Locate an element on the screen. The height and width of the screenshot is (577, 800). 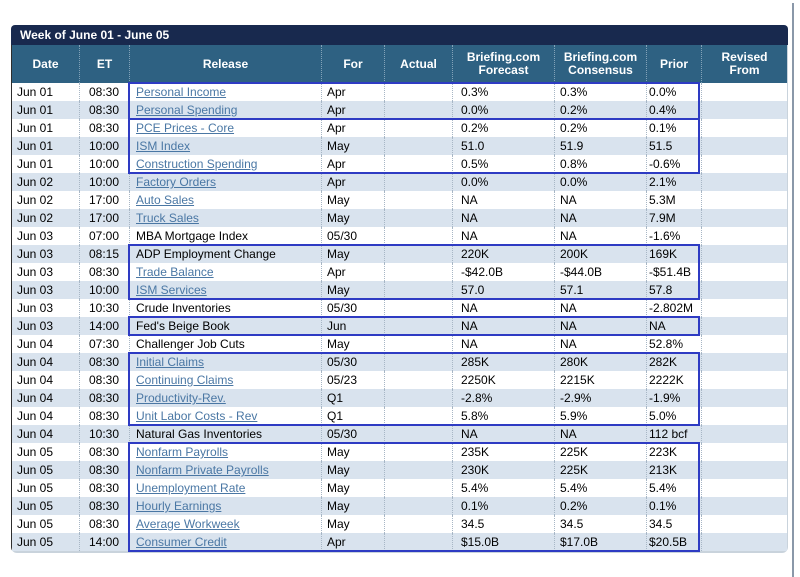
cell-et: 07:00 is located at coordinates (105, 236).